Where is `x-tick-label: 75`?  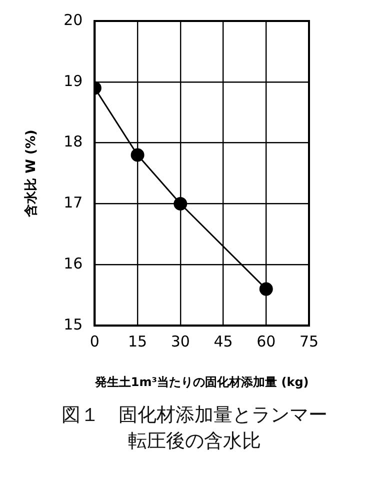
x-tick-label: 75 is located at coordinates (309, 341).